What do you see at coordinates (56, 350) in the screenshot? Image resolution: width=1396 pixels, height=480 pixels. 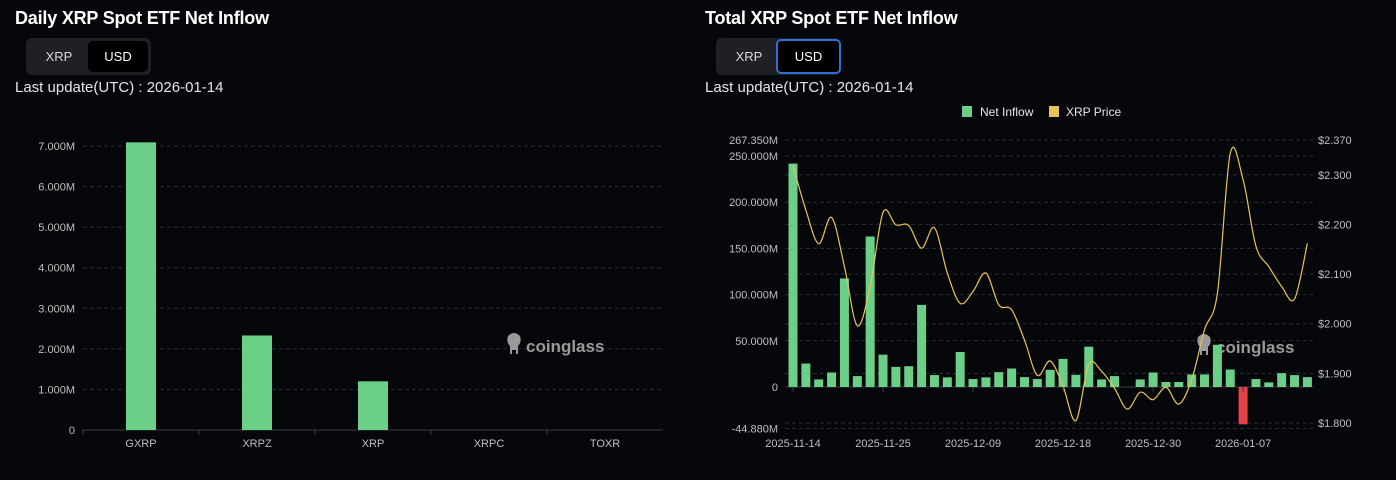 I see `y-tick-label: 2.000M` at bounding box center [56, 350].